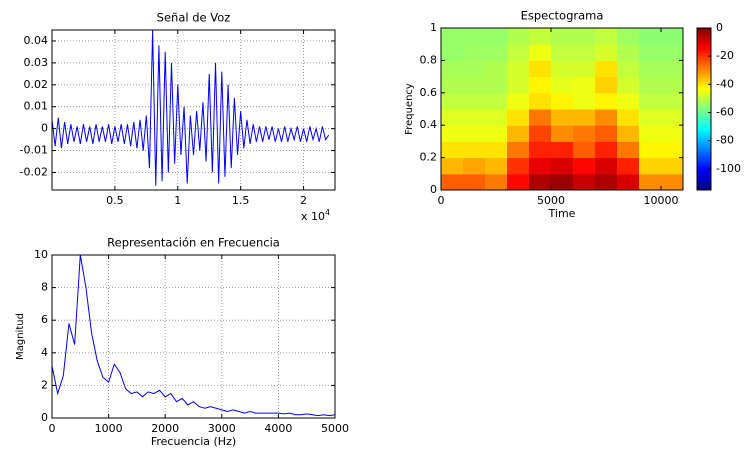 The width and height of the screenshot is (755, 455). Describe the element at coordinates (725, 140) in the screenshot. I see `colorbar-tick-label: -80` at that location.